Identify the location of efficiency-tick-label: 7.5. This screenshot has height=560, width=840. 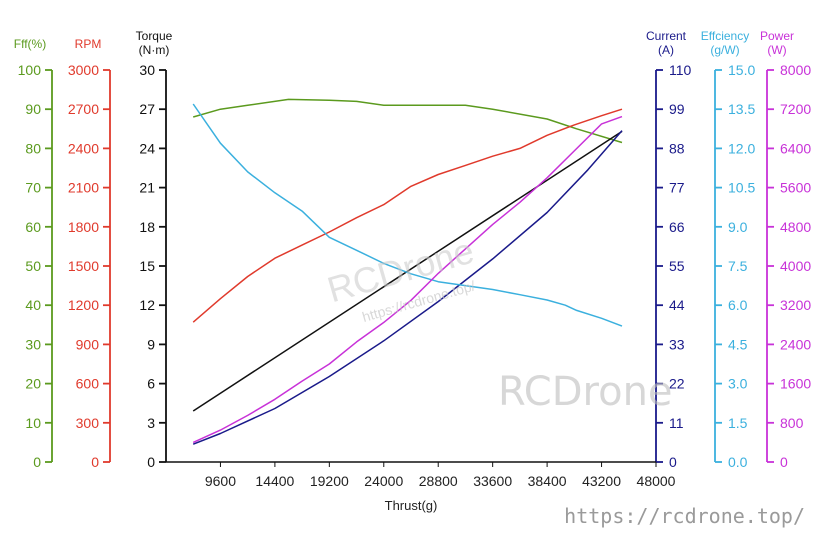
(738, 266).